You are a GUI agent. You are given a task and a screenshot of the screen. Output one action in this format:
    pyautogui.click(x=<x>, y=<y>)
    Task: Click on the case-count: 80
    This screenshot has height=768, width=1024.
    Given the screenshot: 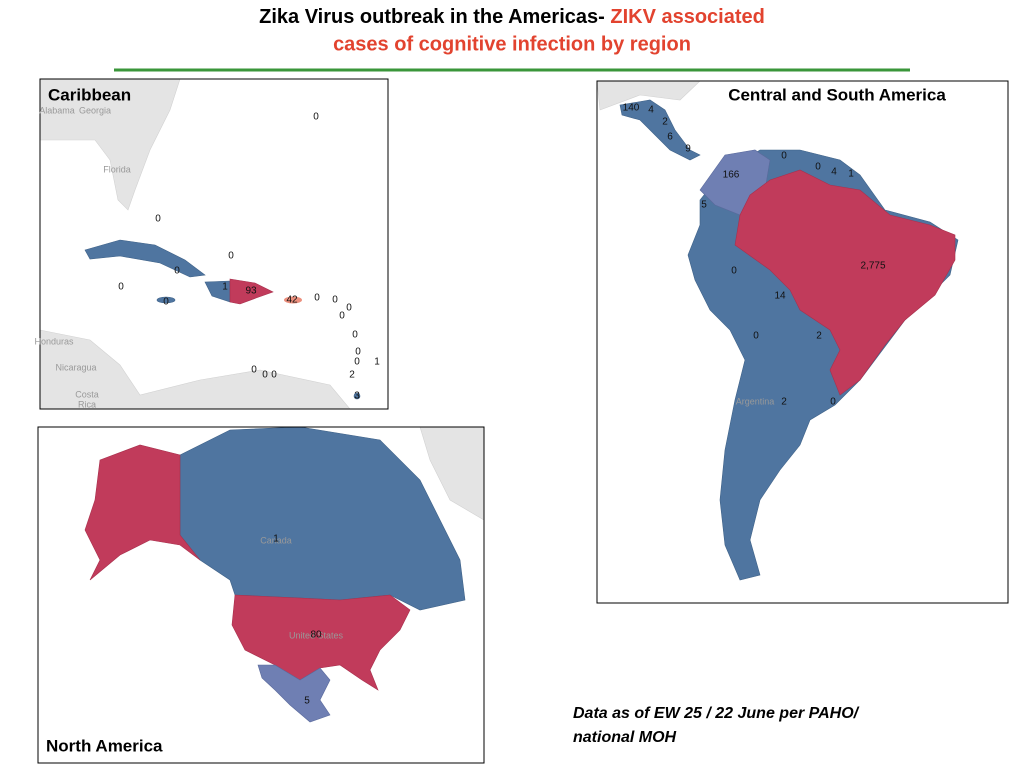 What is the action you would take?
    pyautogui.click(x=316, y=635)
    